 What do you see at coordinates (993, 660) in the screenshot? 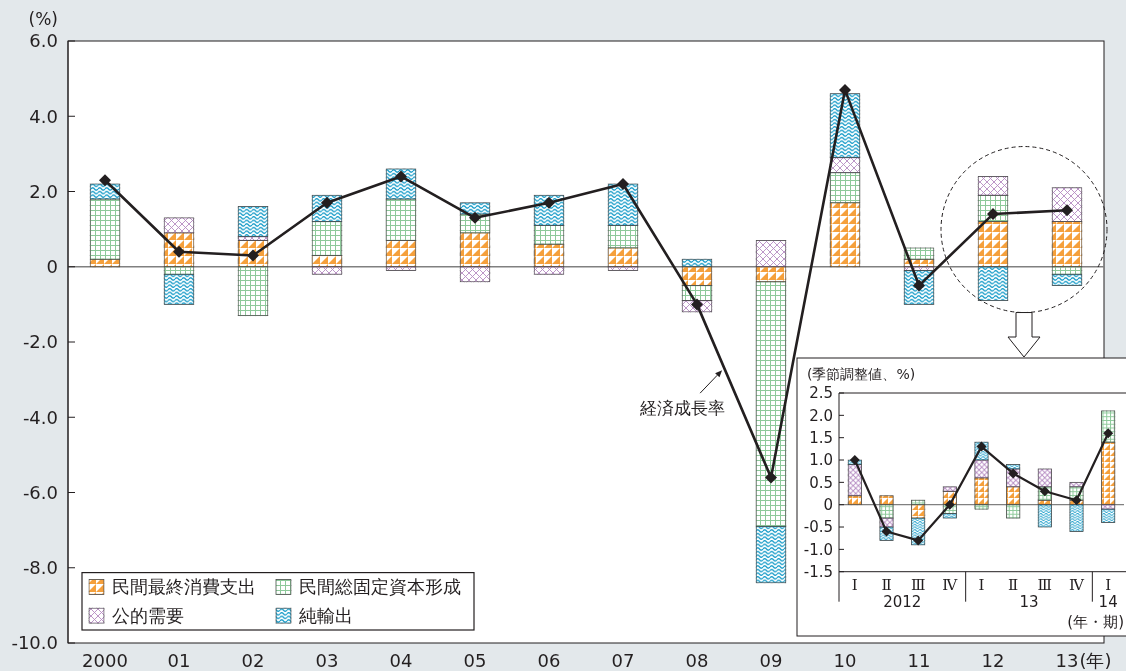
I see `x-tick-label: 12` at bounding box center [993, 660].